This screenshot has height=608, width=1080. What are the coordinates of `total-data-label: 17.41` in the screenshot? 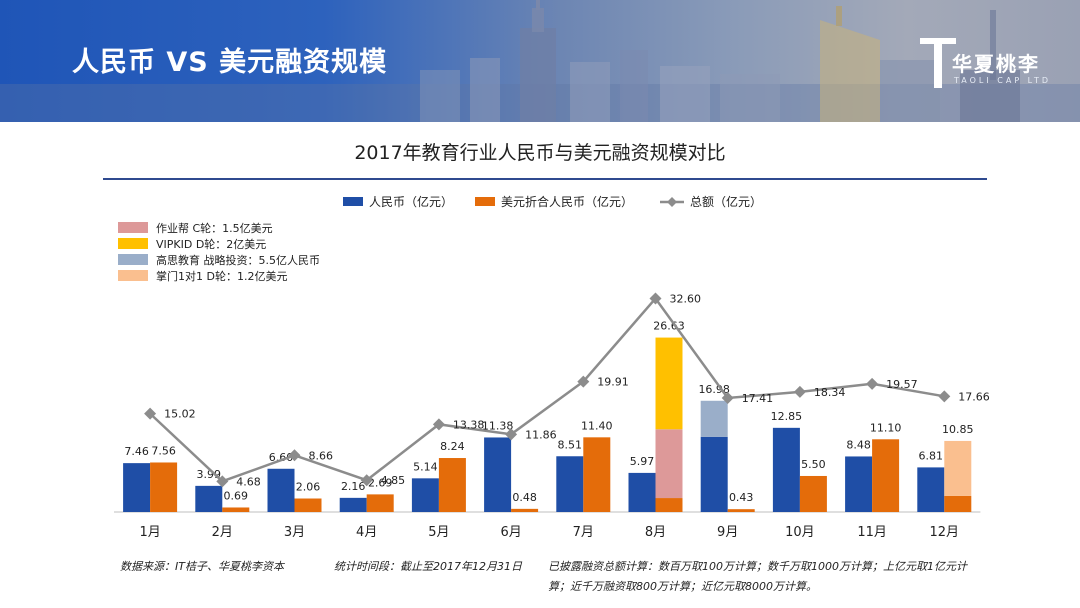 It's located at (758, 398).